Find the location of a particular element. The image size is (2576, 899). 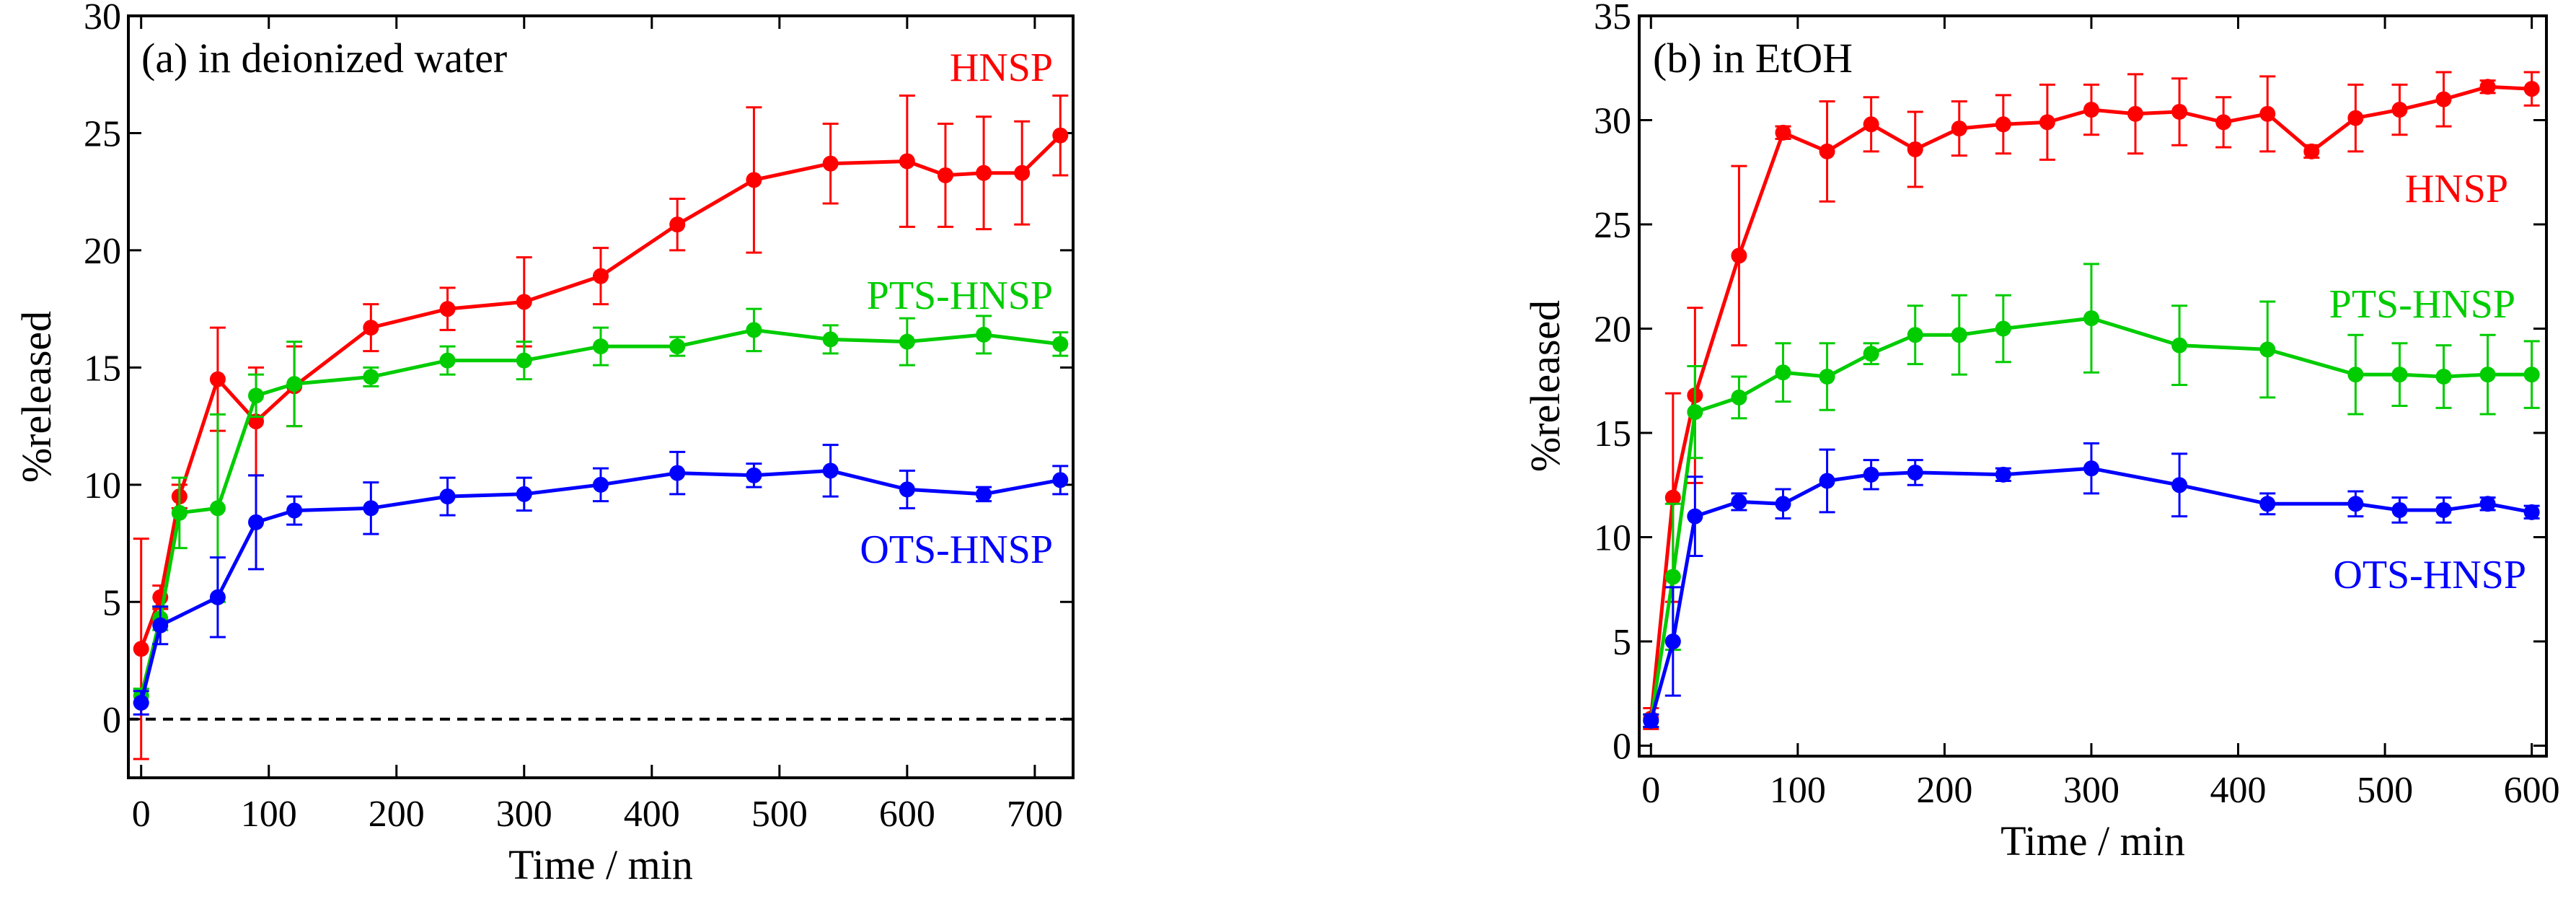

panel-a-y-tick-label: 30 is located at coordinates (102, 19).